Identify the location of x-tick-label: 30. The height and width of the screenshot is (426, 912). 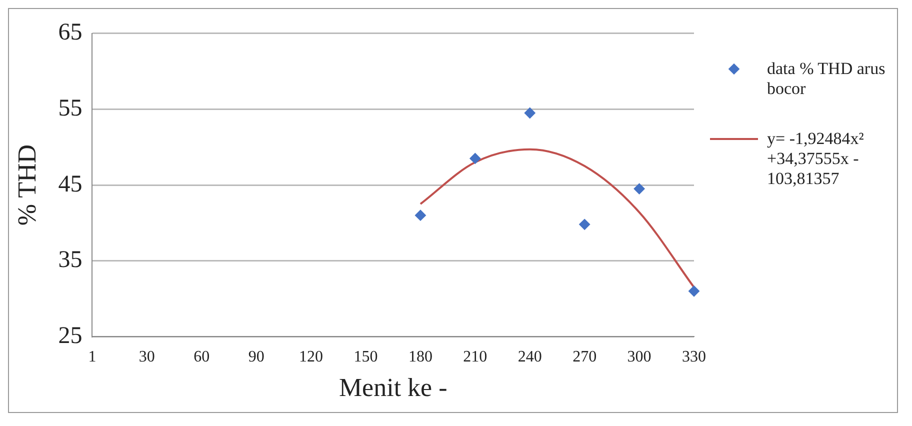
(146, 357).